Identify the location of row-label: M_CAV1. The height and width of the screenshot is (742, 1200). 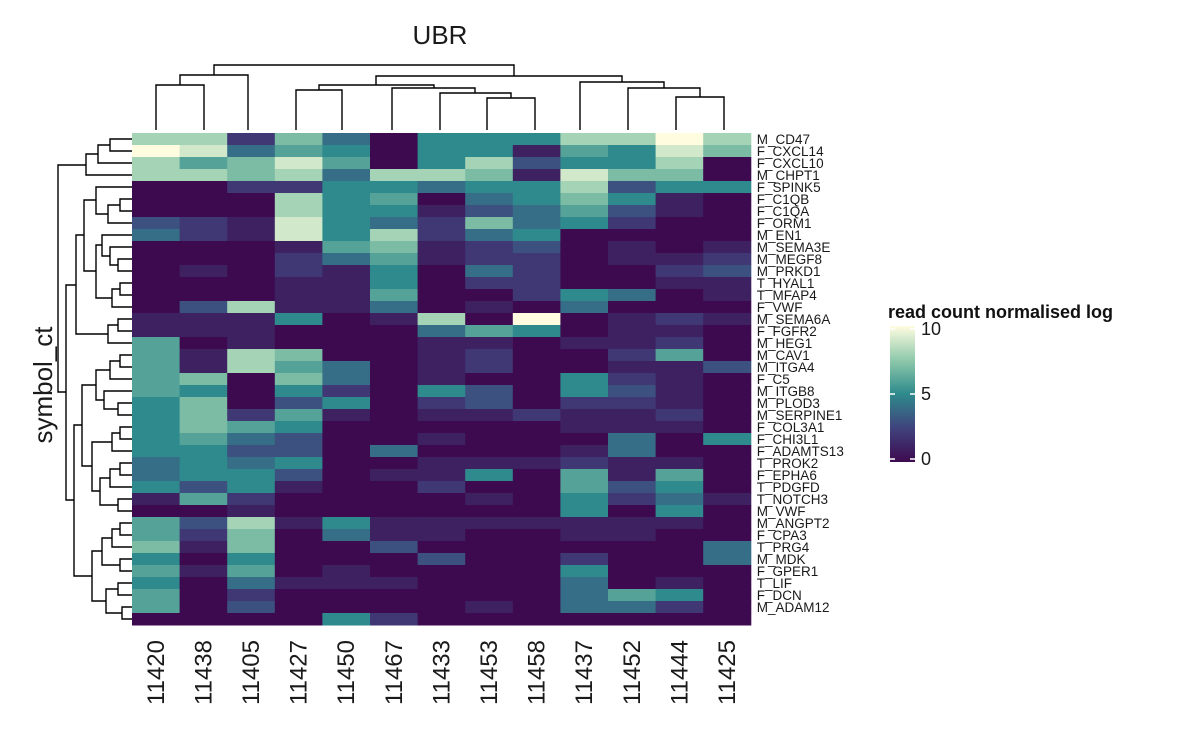
(783, 355).